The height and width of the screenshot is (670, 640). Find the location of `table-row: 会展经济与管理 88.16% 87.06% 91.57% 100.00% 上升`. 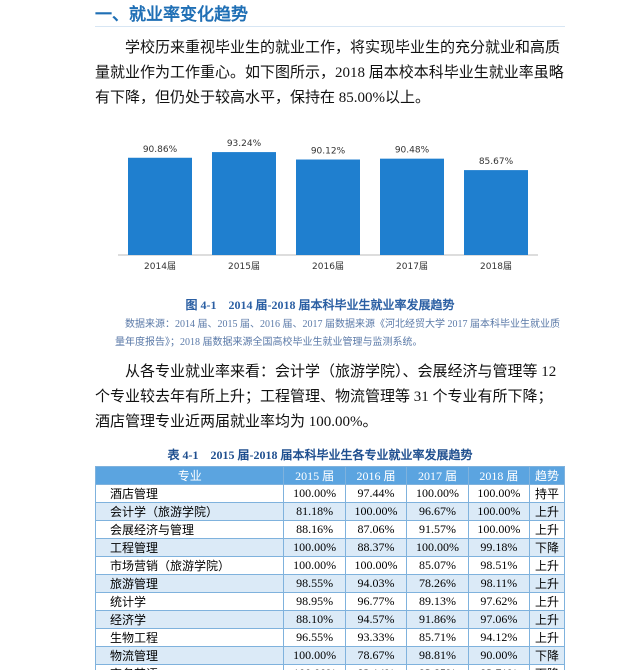

table-row: 会展经济与管理 88.16% 87.06% 91.57% 100.00% 上升 is located at coordinates (329, 529).